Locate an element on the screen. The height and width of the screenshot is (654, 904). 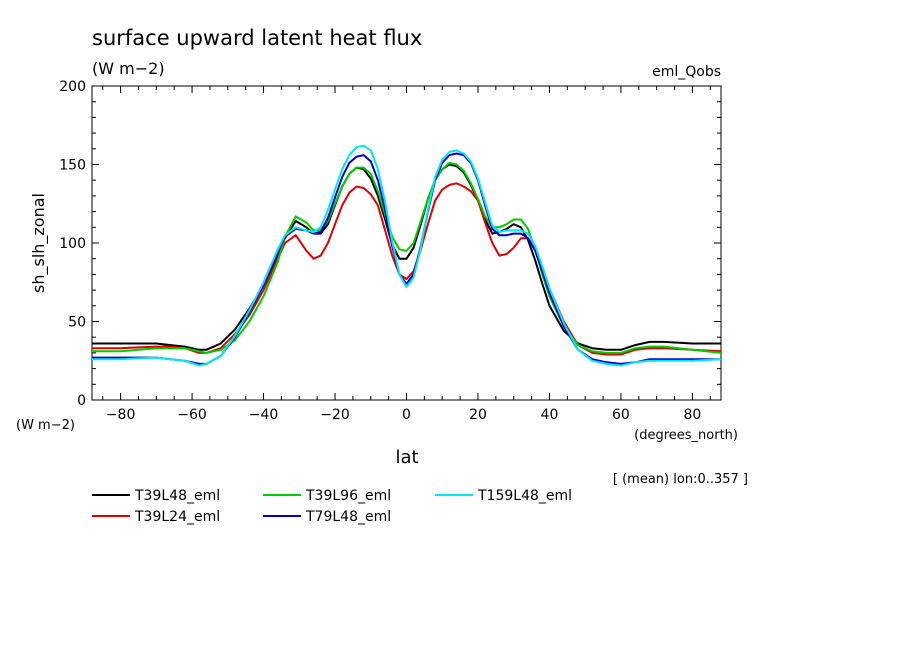
experiment-label: eml_Qobs is located at coordinates (686, 72).